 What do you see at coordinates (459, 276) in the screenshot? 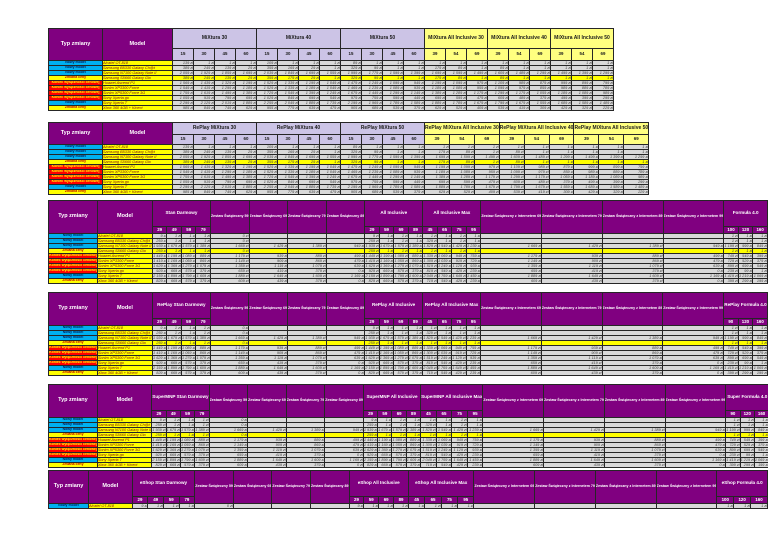
I see `price-cell: 1 649 zł` at bounding box center [459, 276].